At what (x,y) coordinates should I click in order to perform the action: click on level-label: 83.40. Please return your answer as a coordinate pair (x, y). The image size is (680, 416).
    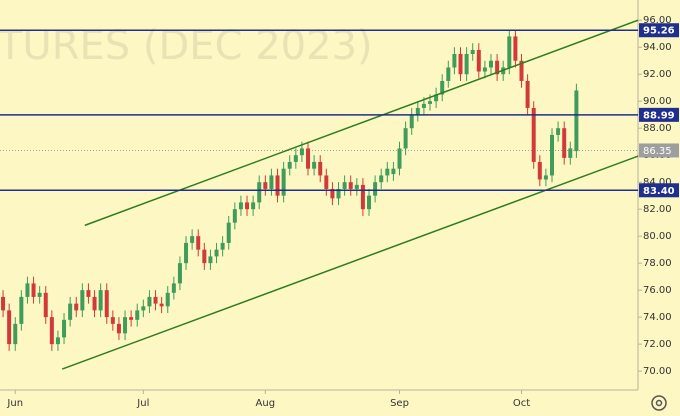
    Looking at the image, I should click on (659, 191).